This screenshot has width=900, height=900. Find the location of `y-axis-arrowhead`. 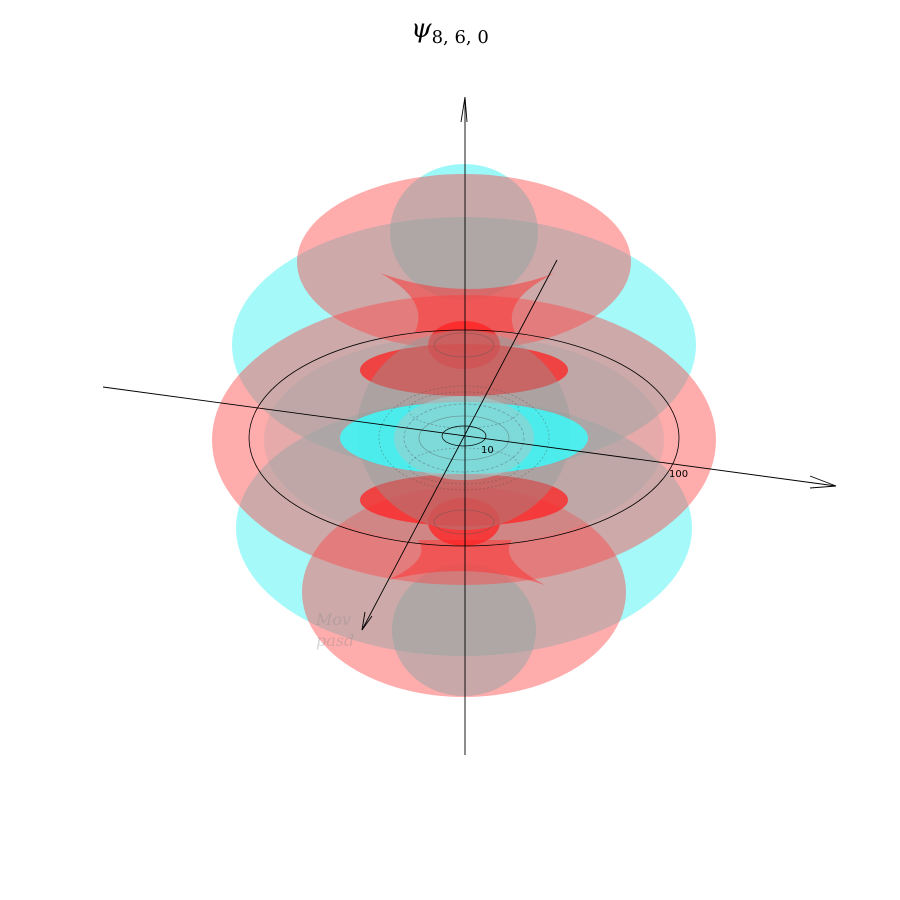

y-axis-arrowhead is located at coordinates (367, 621).